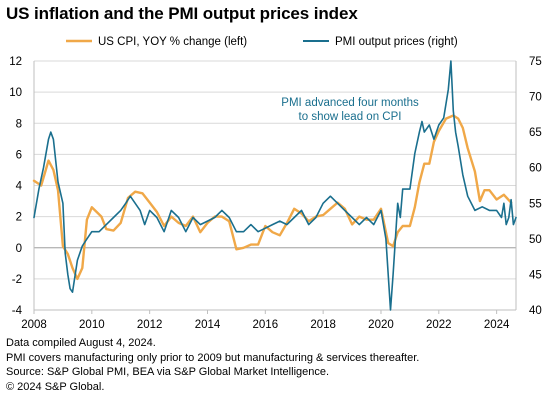 The width and height of the screenshot is (542, 412). I want to click on x-tick-label: 2010, so click(92, 325).